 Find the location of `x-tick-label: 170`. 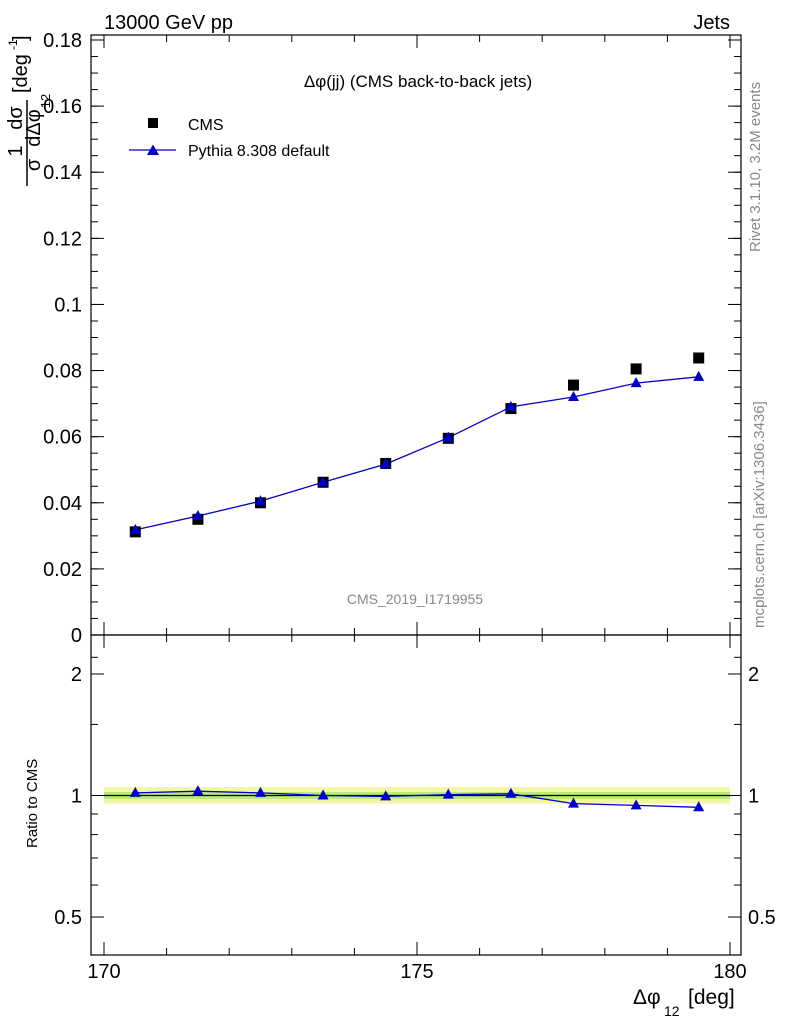

x-tick-label: 170 is located at coordinates (103, 972).